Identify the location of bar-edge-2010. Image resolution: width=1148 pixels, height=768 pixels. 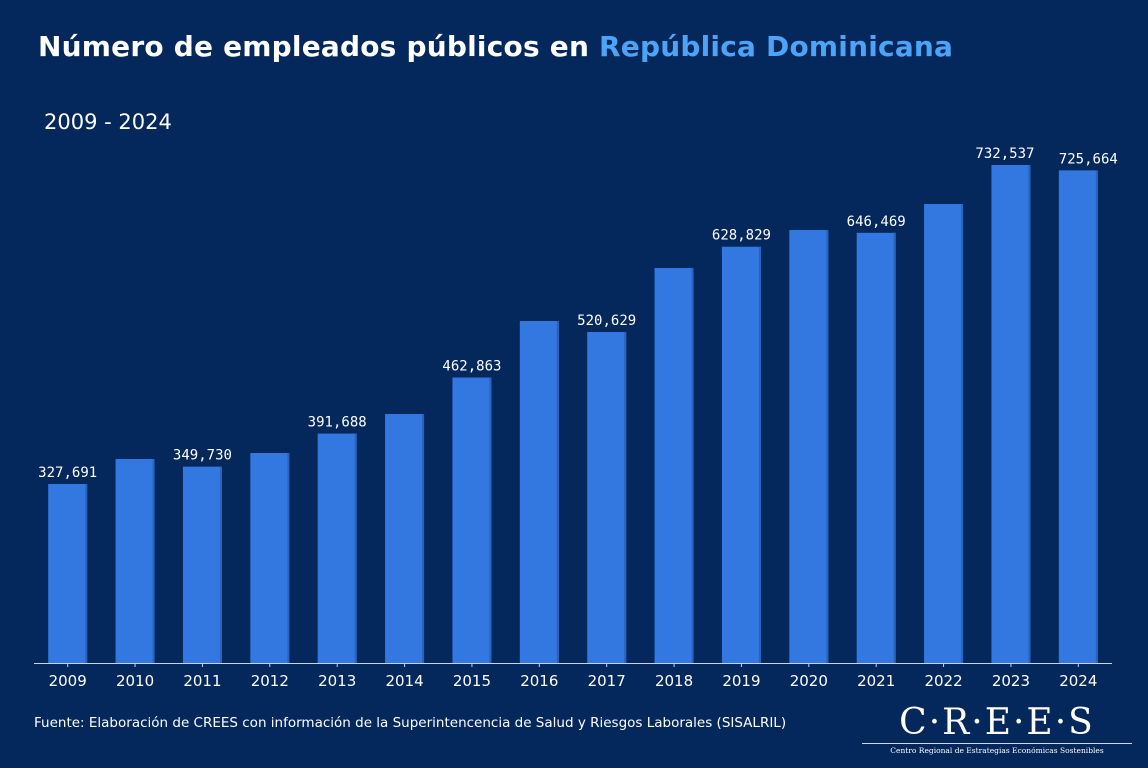
(153, 561).